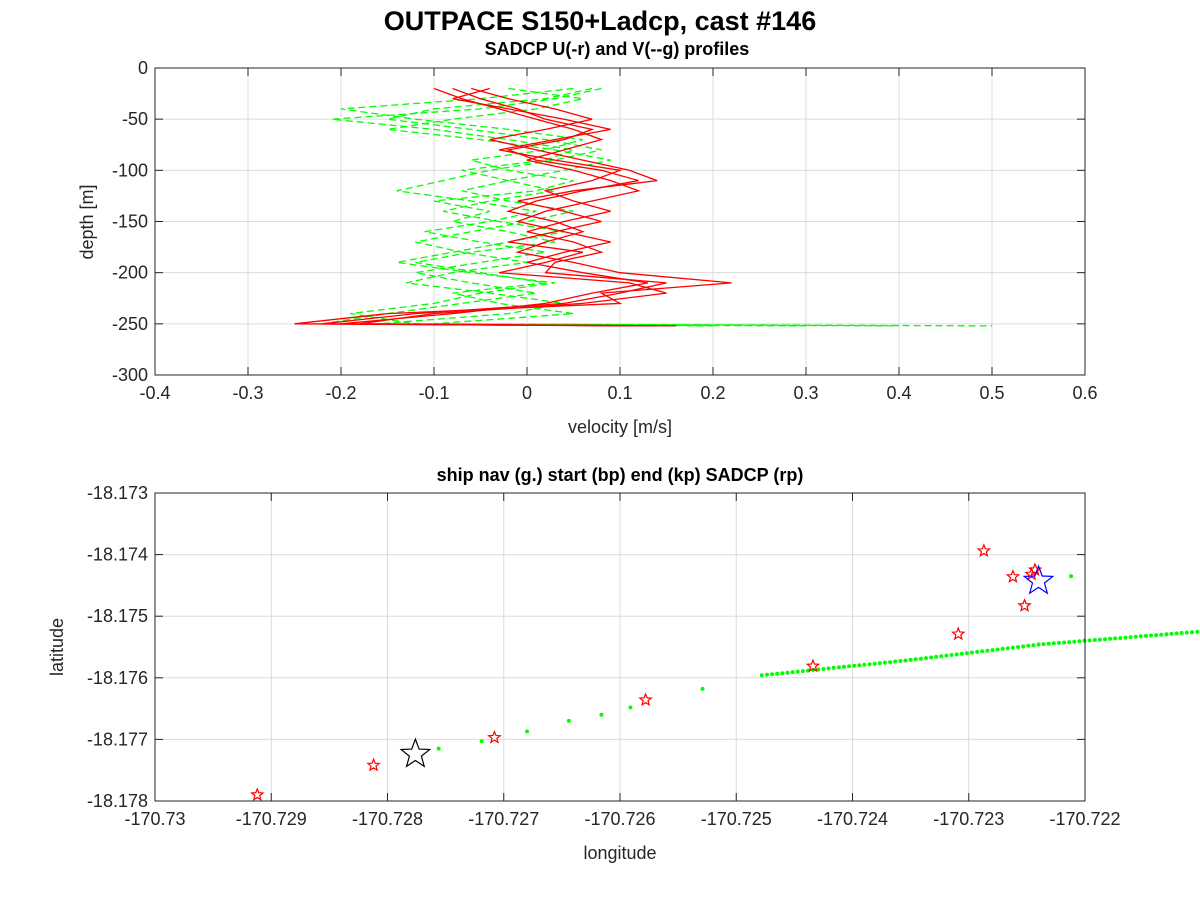  What do you see at coordinates (387, 819) in the screenshot?
I see `nav-x-tick-label: -170.728` at bounding box center [387, 819].